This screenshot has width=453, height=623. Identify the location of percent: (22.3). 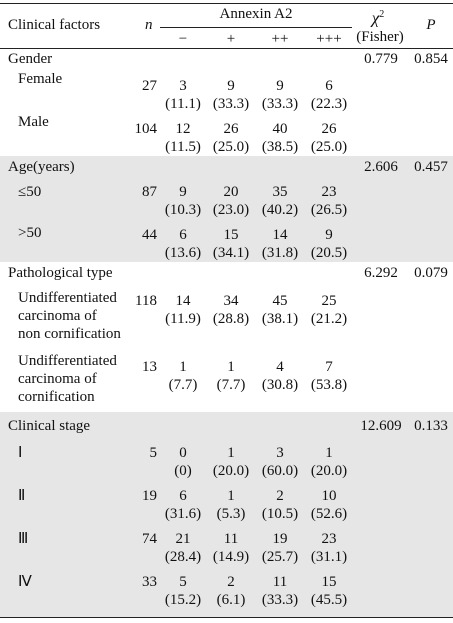
(329, 104).